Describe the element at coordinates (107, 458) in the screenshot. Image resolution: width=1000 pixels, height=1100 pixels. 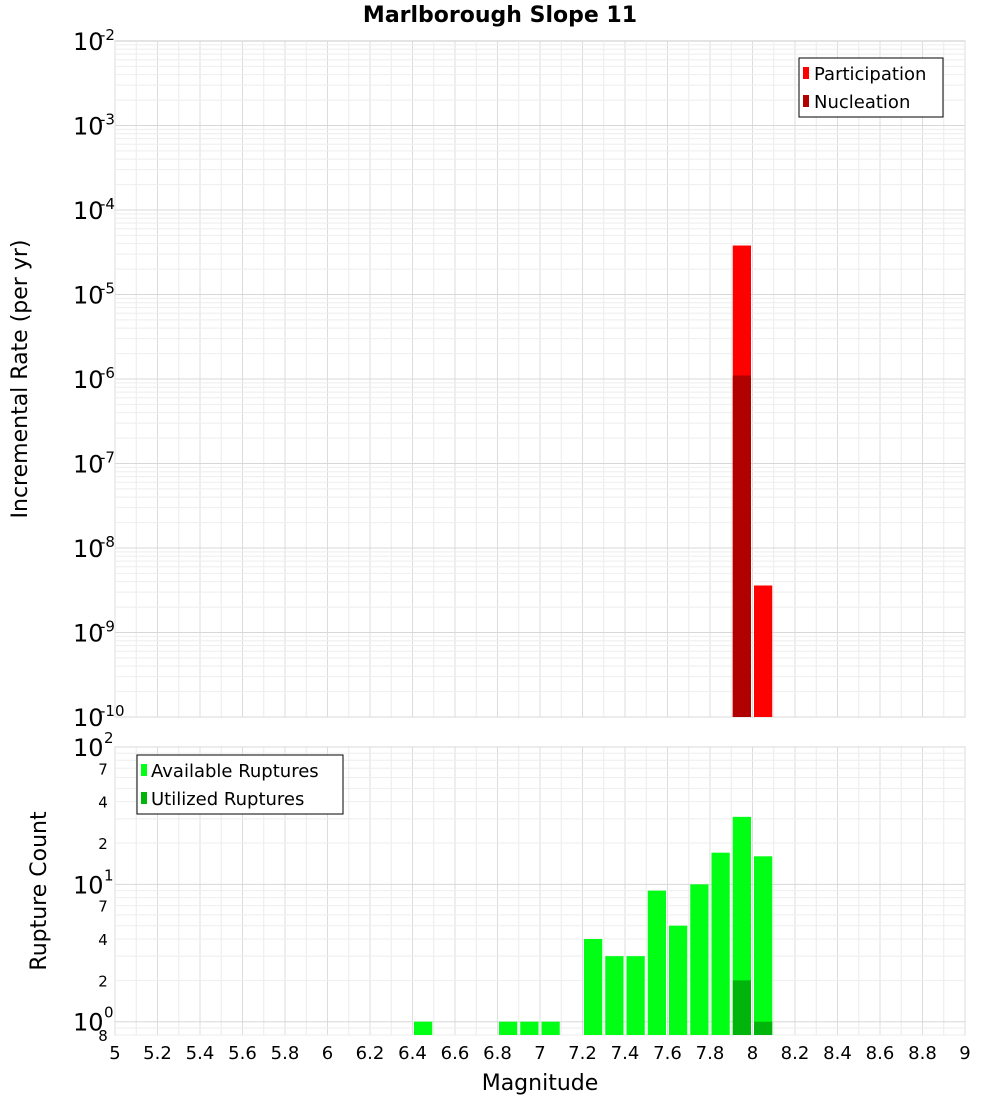
I see `rate-y-tick-exponent: -7` at that location.